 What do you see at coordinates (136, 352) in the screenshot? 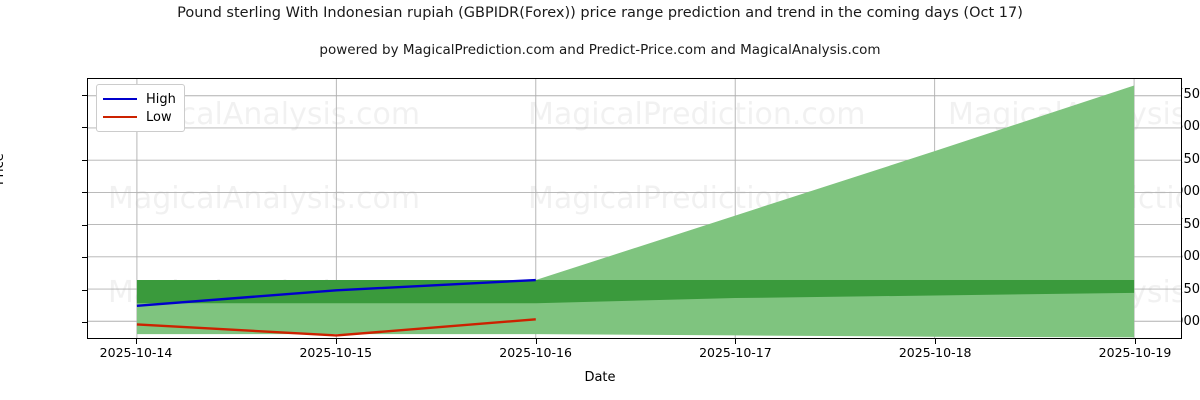
I see `x-tick-label: 2025-10-14` at bounding box center [136, 352].